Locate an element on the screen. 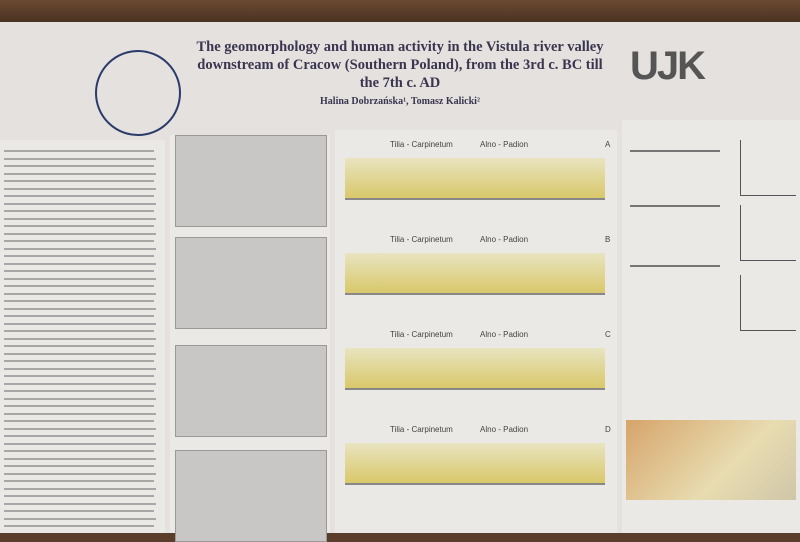 The height and width of the screenshot is (542, 800). section-label: A is located at coordinates (608, 144).